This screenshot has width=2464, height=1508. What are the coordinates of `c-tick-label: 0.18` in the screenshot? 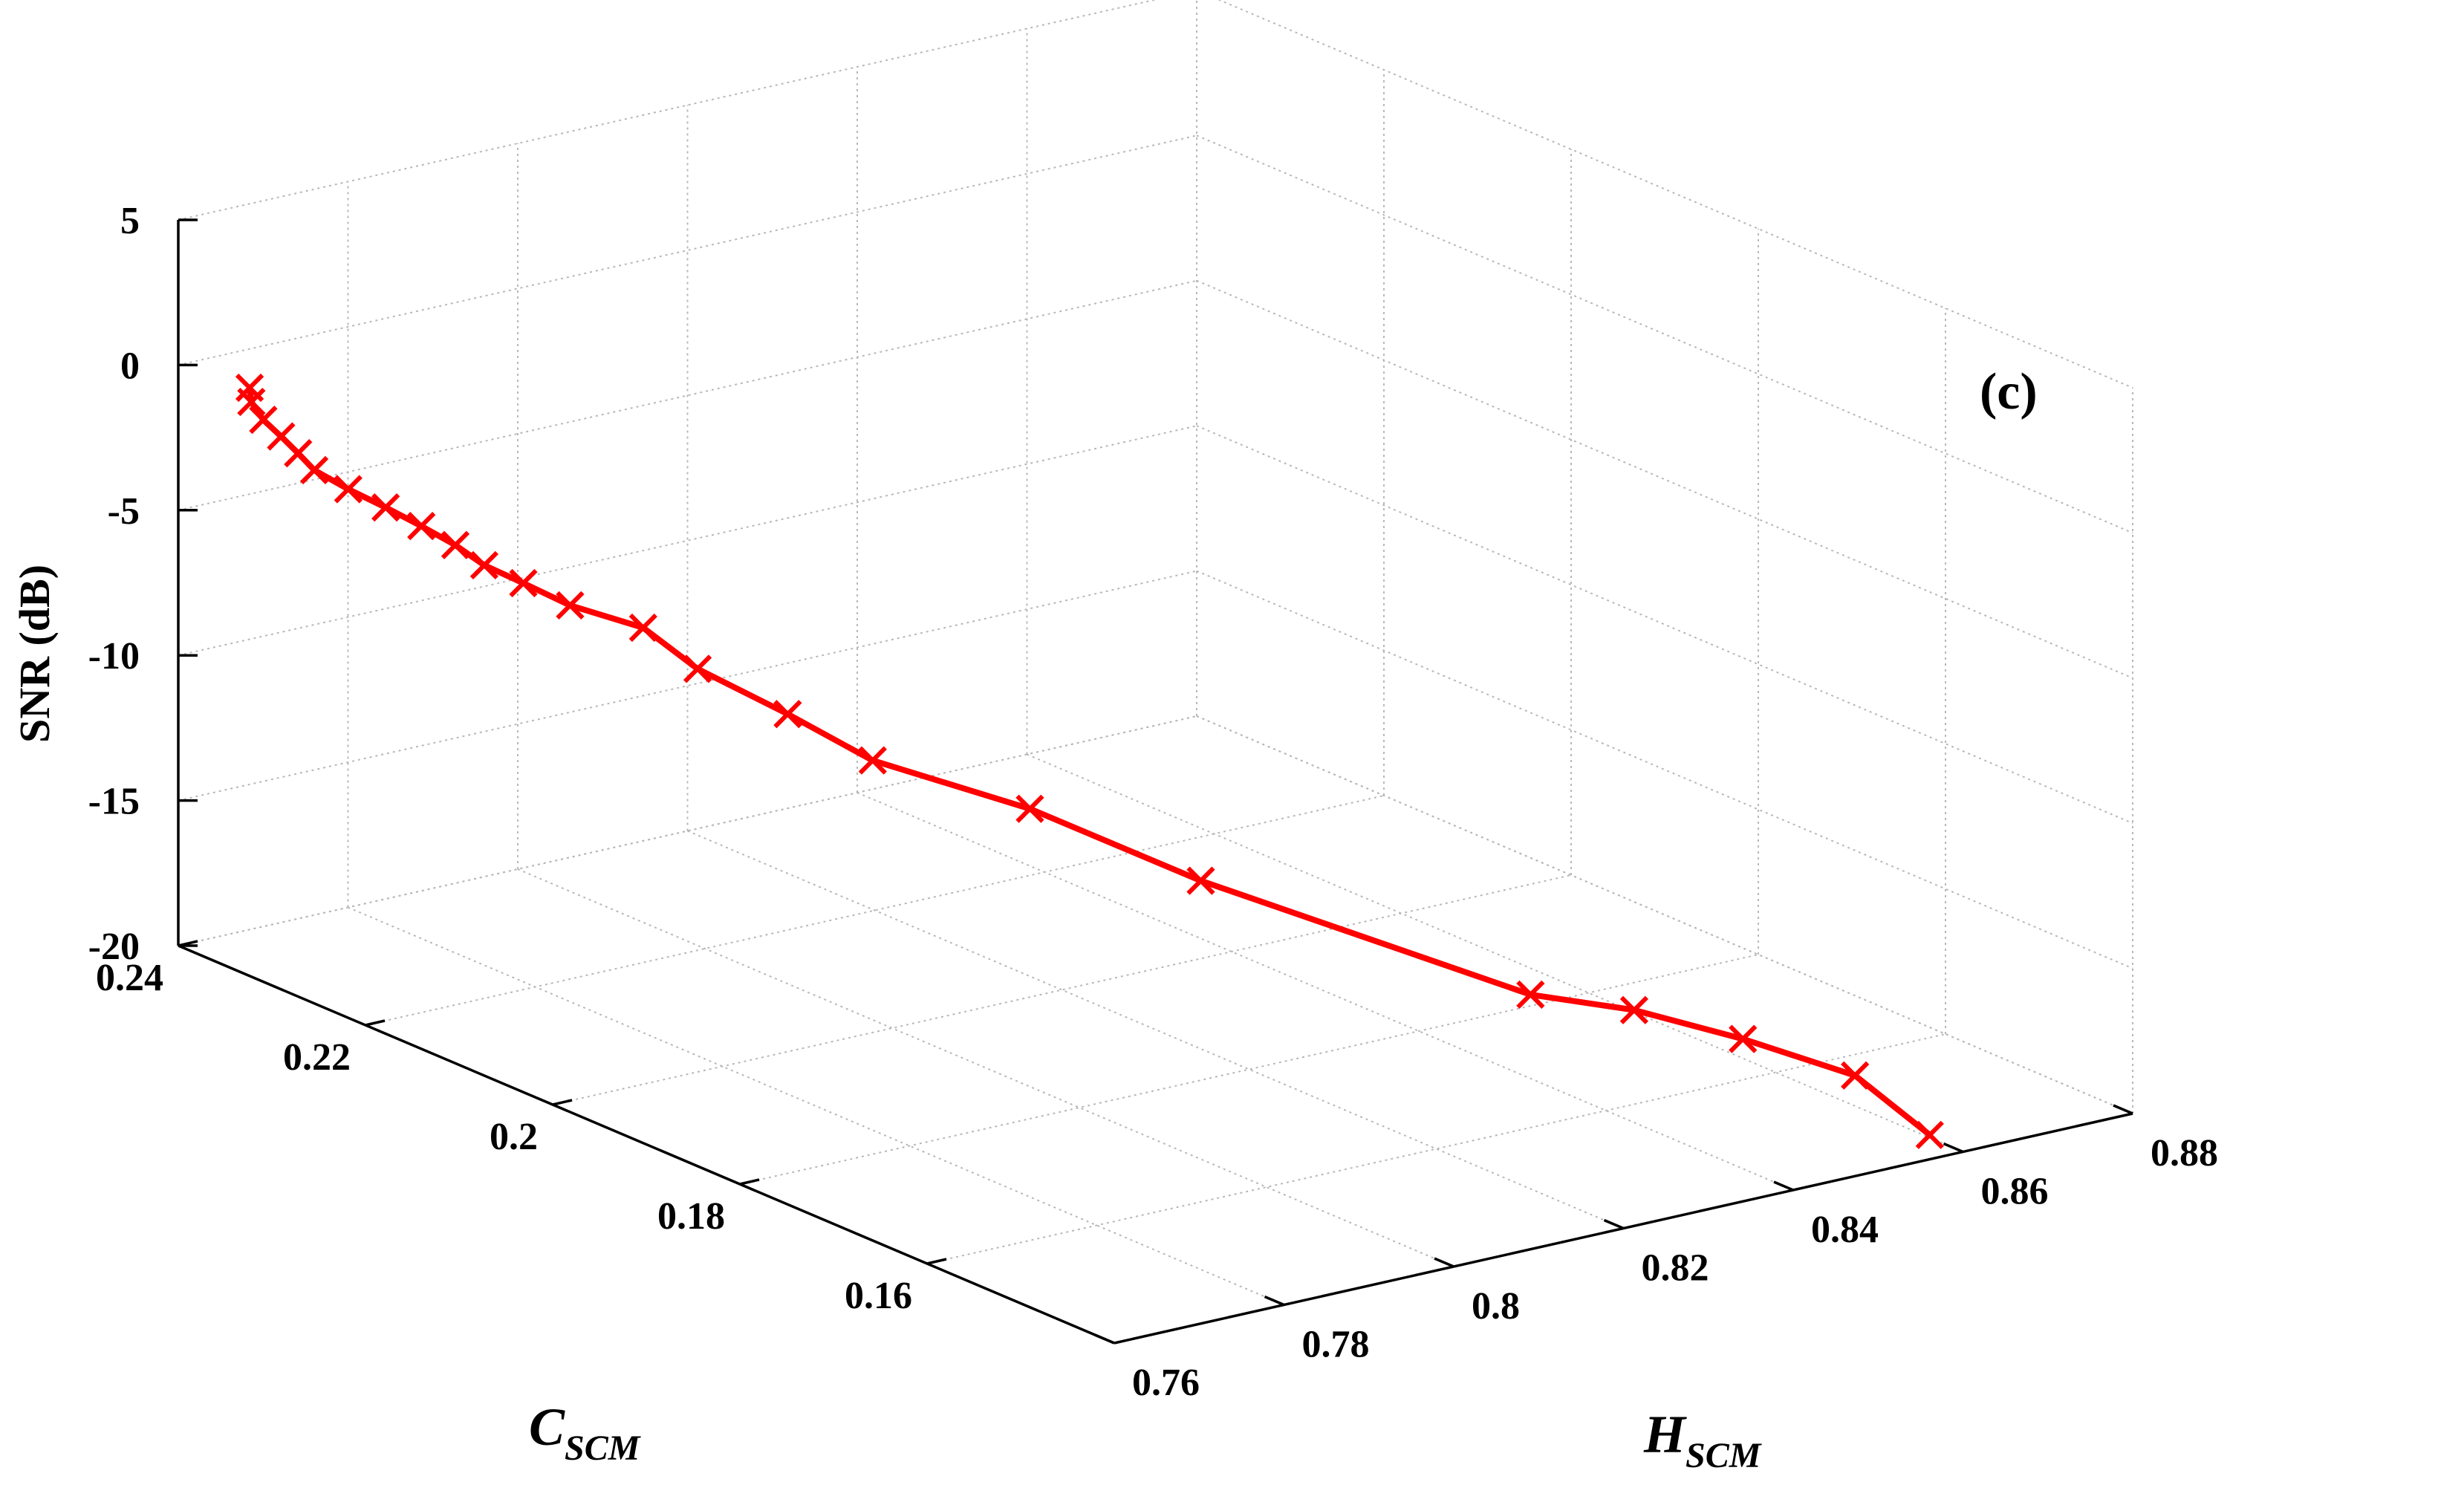 It's located at (691, 1217).